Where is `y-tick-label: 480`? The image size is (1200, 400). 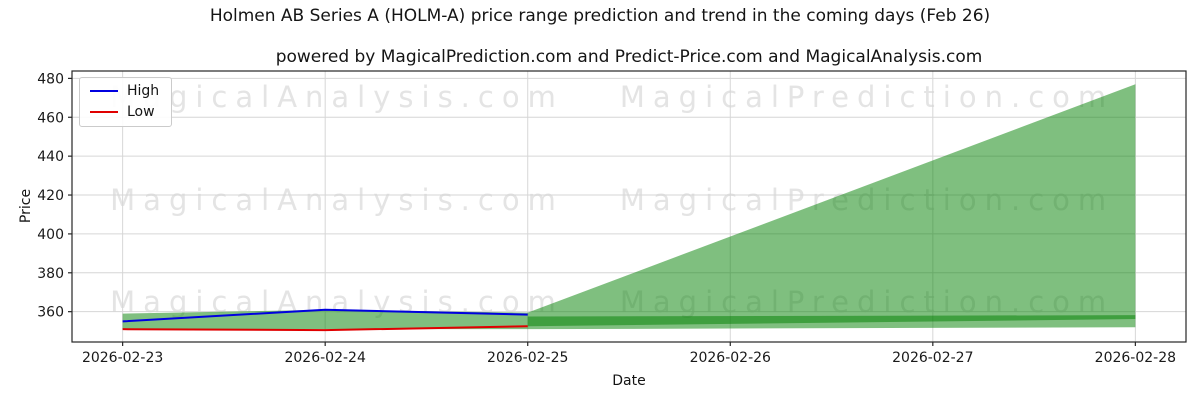 y-tick-label: 480 is located at coordinates (50, 79).